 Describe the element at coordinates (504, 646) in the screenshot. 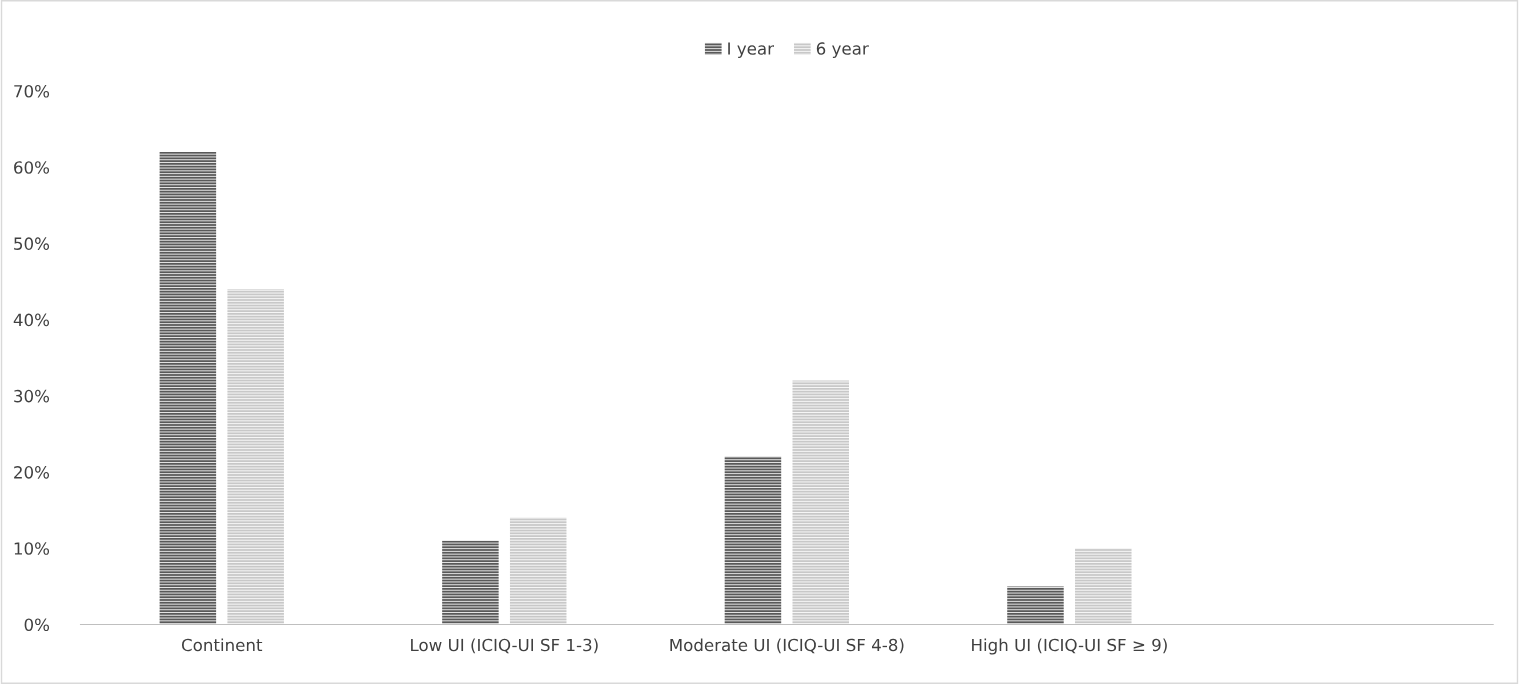

I see `x-tick-label: Low UI (ICIQ-UI SF 1-3)` at that location.